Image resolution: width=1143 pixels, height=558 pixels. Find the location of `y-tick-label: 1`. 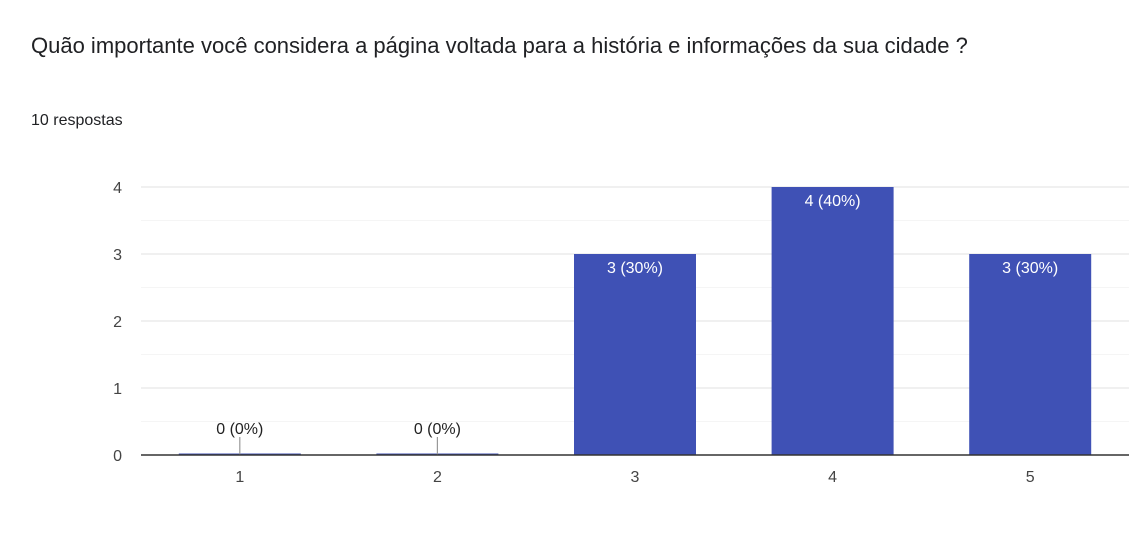

y-tick-label: 1 is located at coordinates (117, 389).